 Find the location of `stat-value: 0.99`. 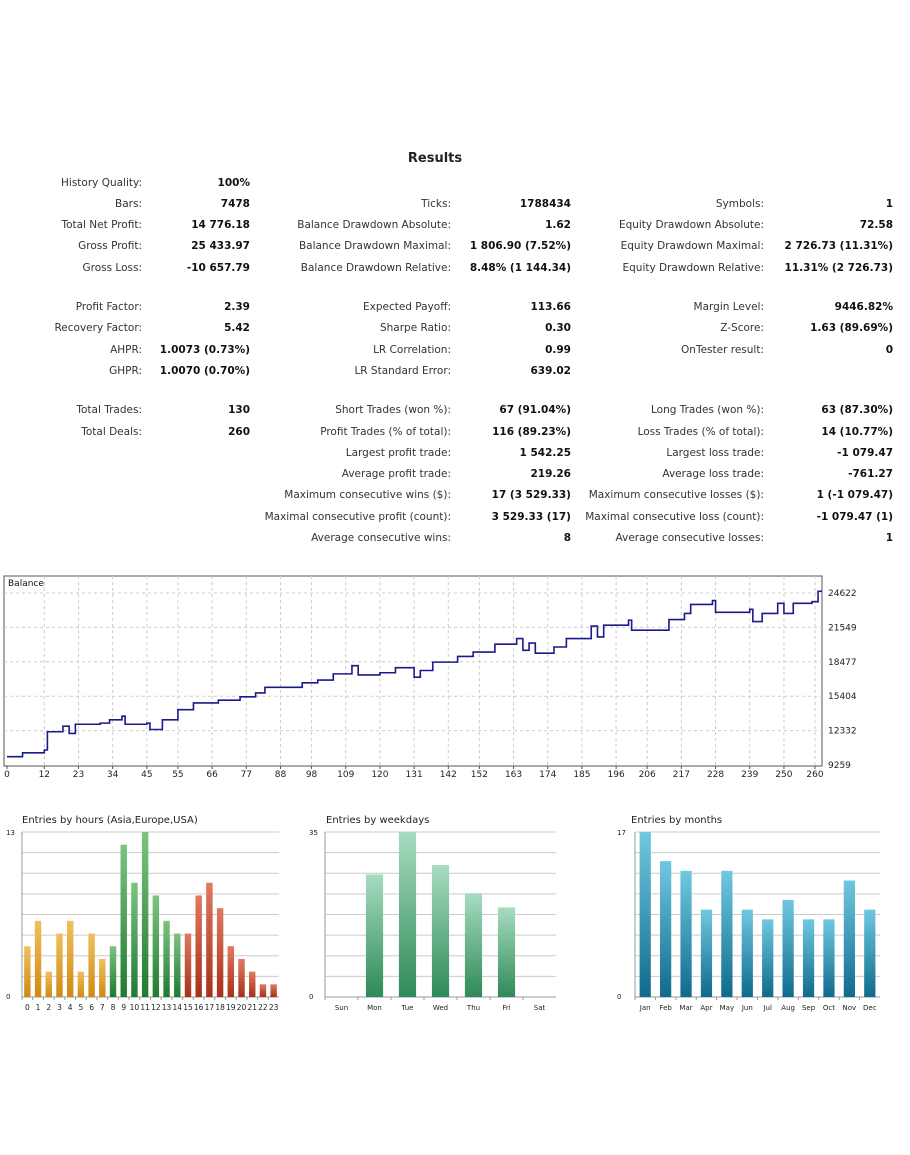

stat-value: 0.99 is located at coordinates (558, 350).